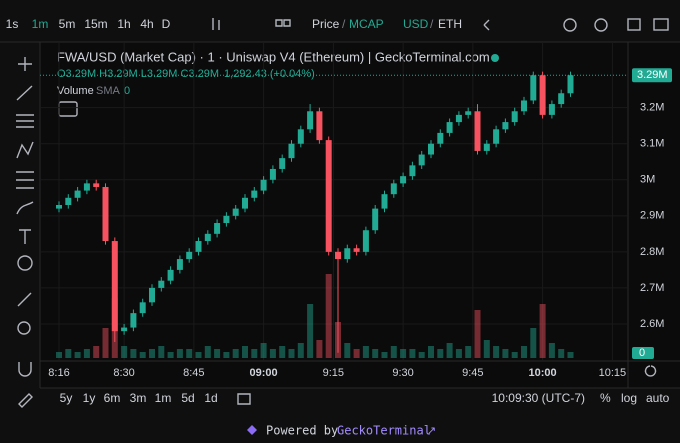 This screenshot has height=443, width=680. What do you see at coordinates (25, 150) in the screenshot?
I see `tool-pattern` at bounding box center [25, 150].